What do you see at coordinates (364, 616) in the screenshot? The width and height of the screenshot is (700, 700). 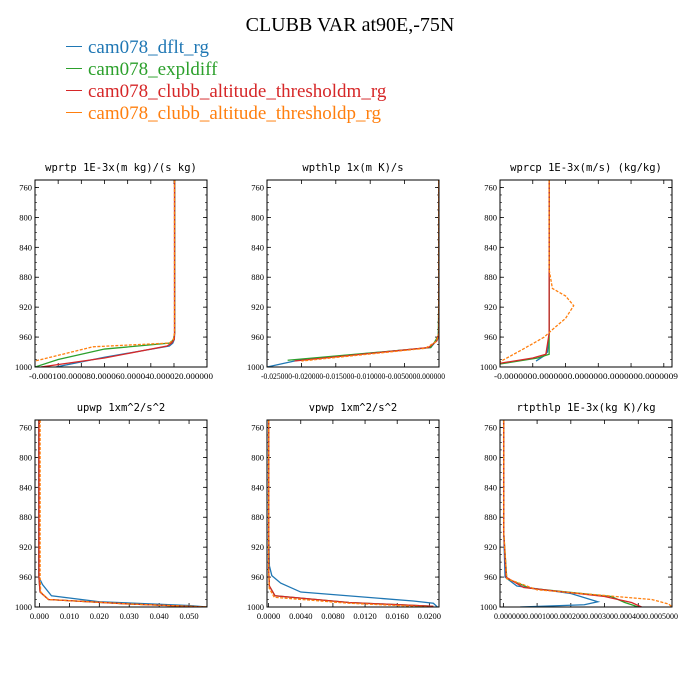 I see `x-tick-label: 0.0120` at bounding box center [364, 616].